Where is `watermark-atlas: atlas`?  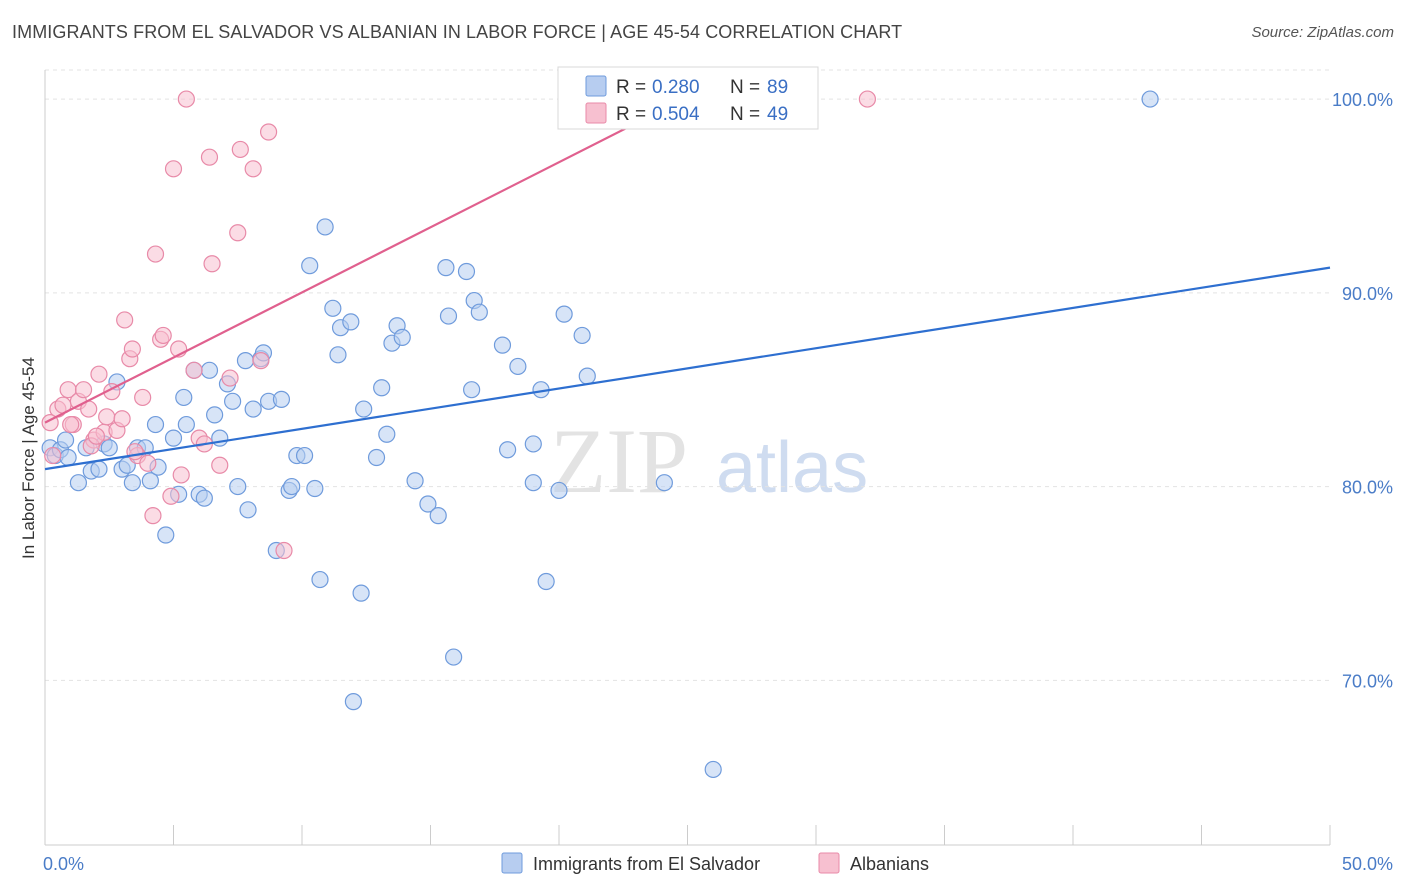
watermark-atlas: atlas is located at coordinates (792, 468).